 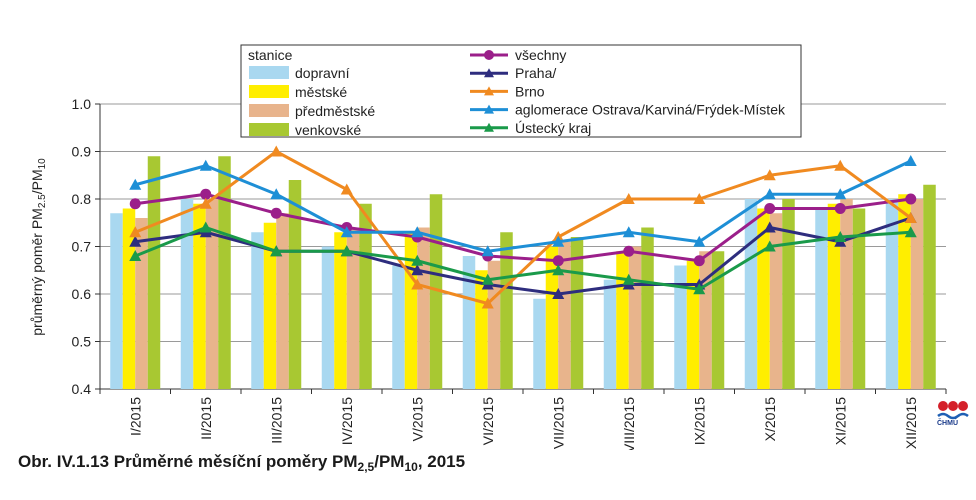 I want to click on y-axis-label: průměrný poměr PM2.5/PM10, so click(x=38, y=247).